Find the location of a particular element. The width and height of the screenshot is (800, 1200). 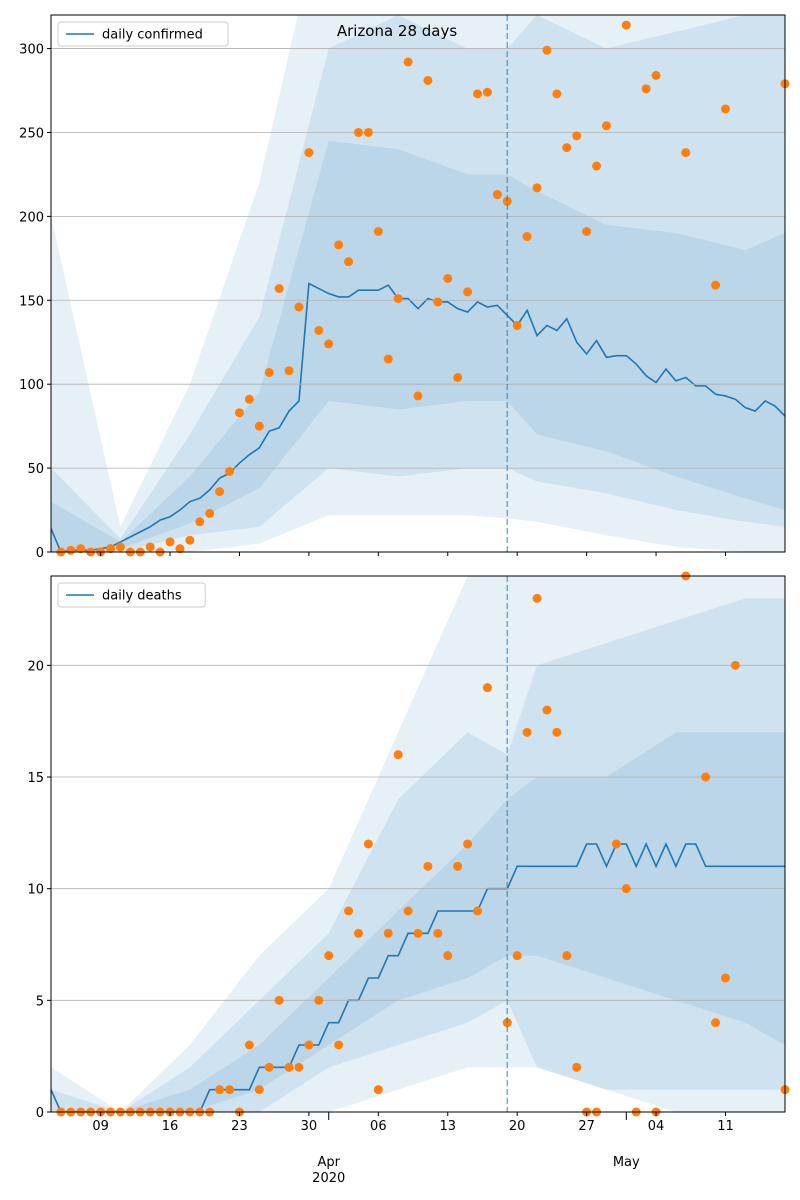

legend-label: daily deaths is located at coordinates (142, 596).